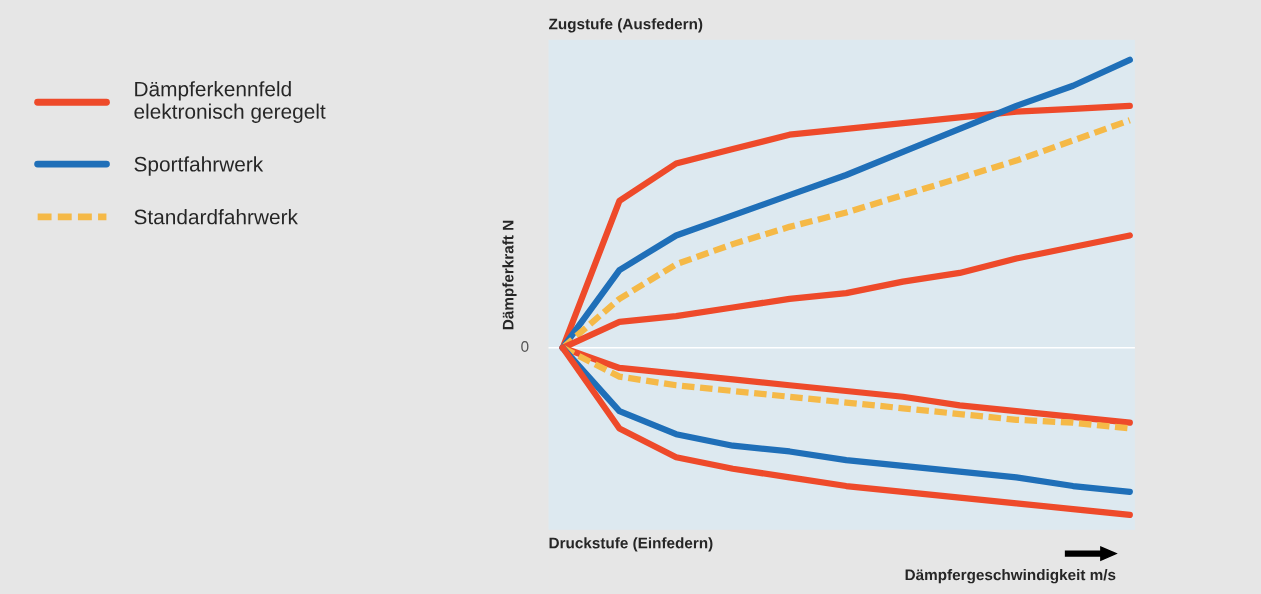 The image size is (1261, 594). I want to click on text: Zugstufe (Ausfedern), so click(625, 25).